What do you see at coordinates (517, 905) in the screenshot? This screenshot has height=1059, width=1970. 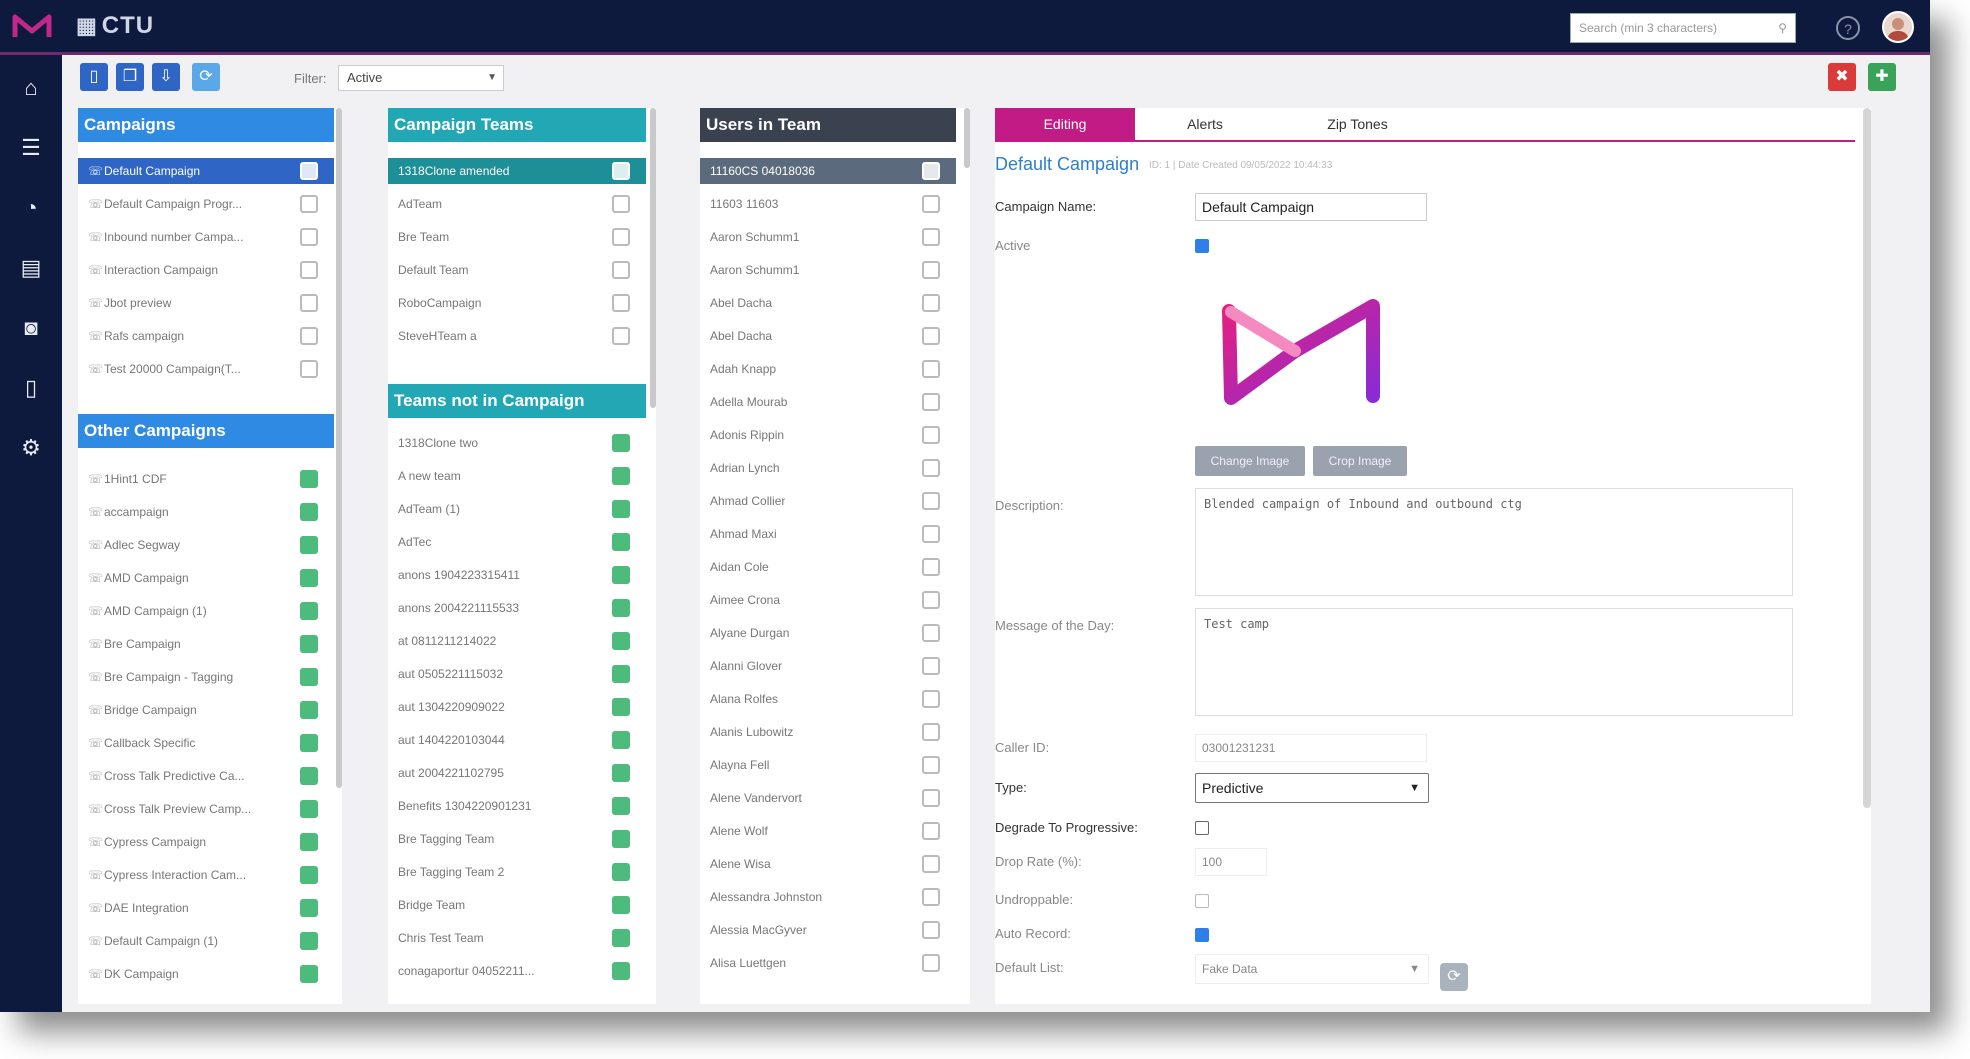 I see `team-not-in-campaign-item: Bridge Team` at bounding box center [517, 905].